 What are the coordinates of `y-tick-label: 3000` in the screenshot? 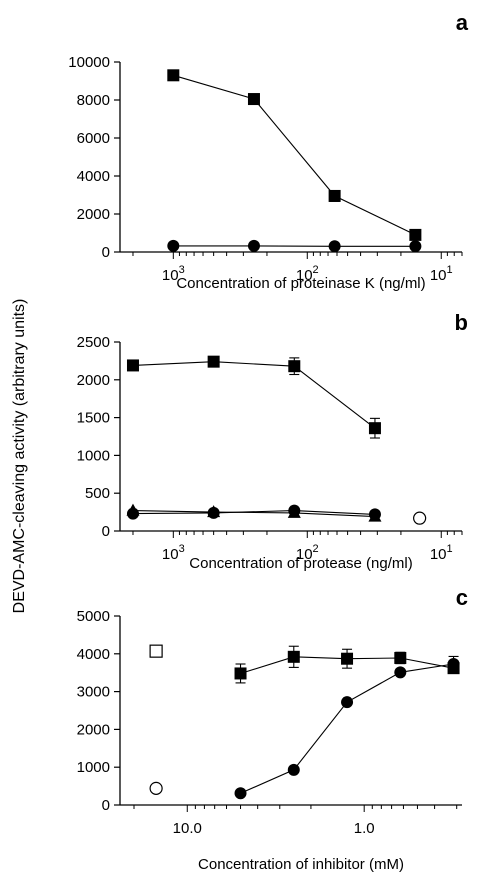 It's located at (93, 692).